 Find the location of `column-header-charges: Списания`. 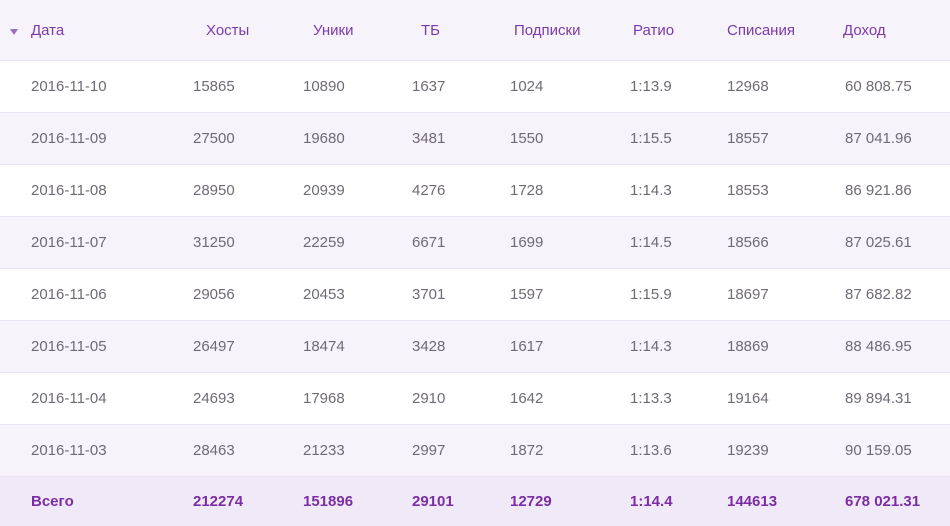

column-header-charges: Списания is located at coordinates (761, 30).